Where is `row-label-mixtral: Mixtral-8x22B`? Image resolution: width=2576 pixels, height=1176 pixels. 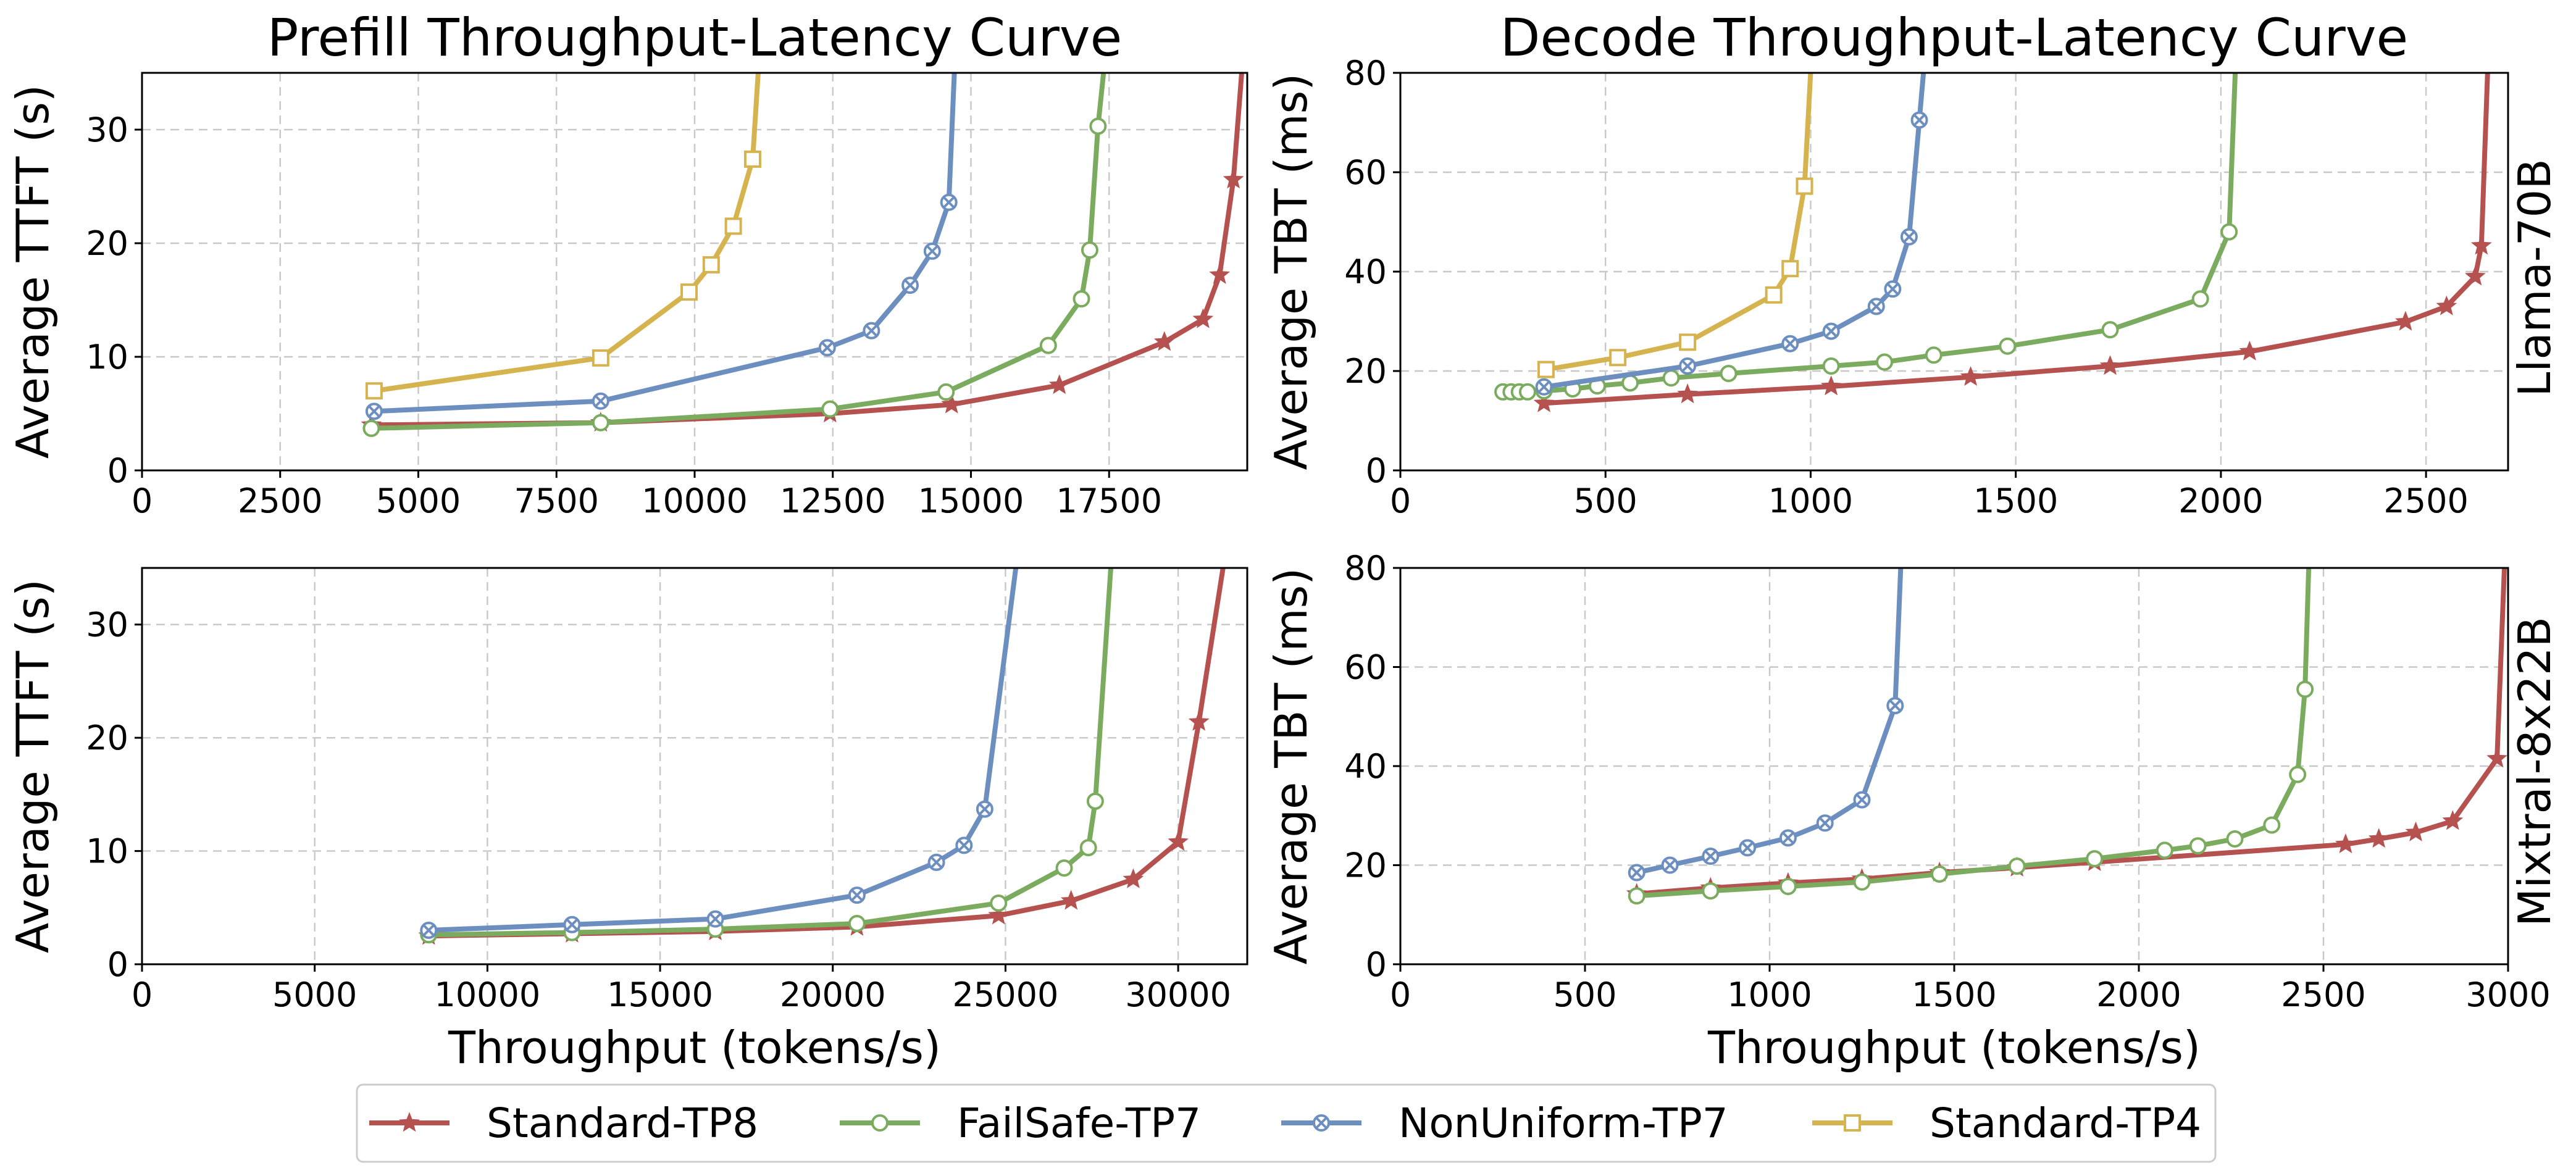 row-label-mixtral: Mixtral-8x22B is located at coordinates (2535, 772).